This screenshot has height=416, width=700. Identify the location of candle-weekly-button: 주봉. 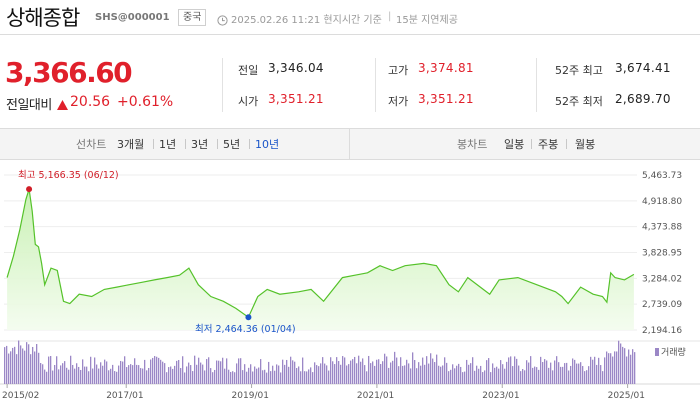
(548, 144).